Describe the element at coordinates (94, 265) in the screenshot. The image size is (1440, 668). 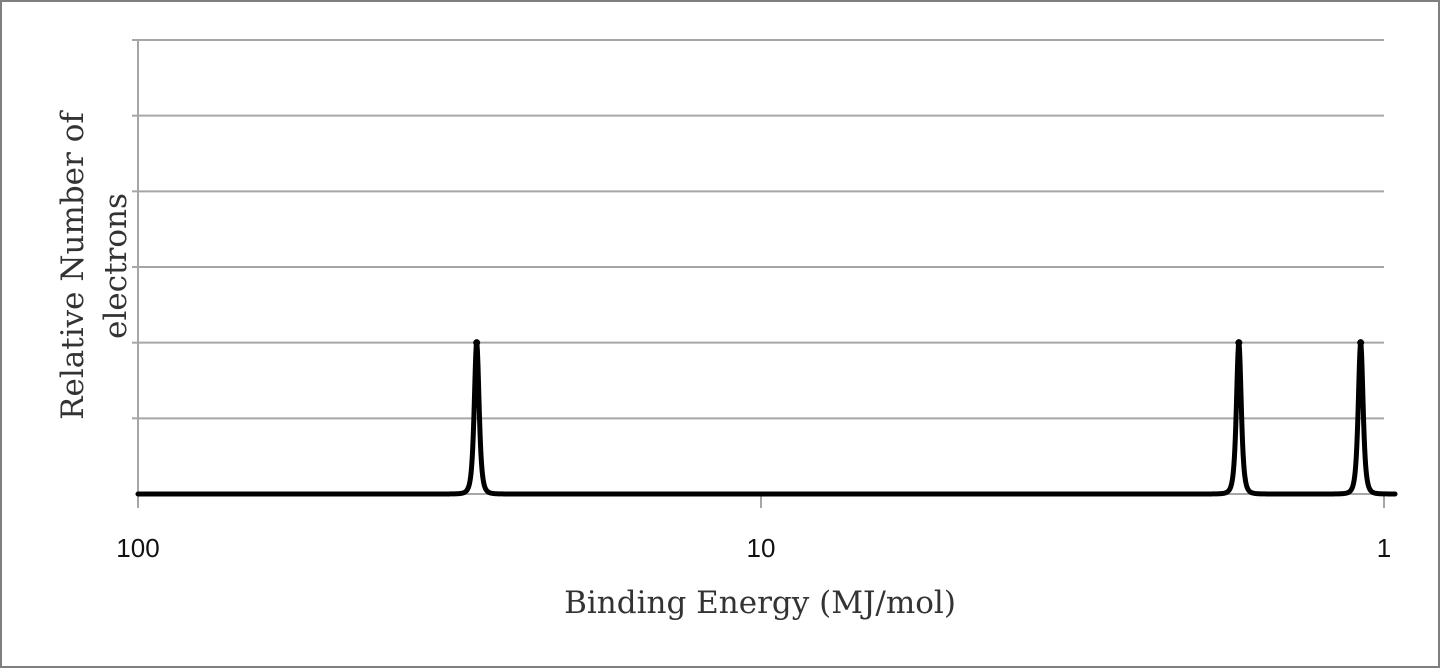
I see `y-axis-title: Relative Number of electrons` at that location.